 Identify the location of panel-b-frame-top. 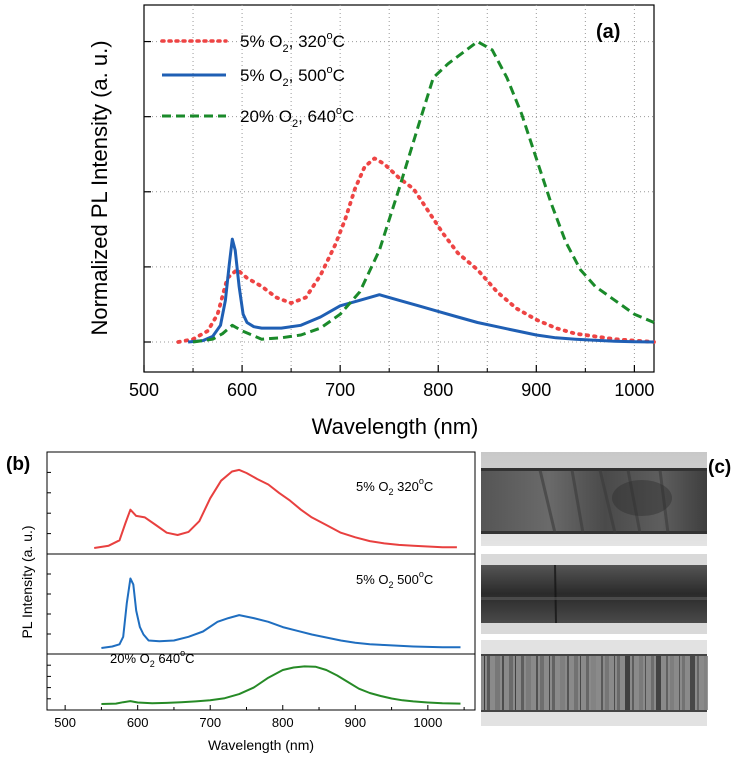
(261, 503).